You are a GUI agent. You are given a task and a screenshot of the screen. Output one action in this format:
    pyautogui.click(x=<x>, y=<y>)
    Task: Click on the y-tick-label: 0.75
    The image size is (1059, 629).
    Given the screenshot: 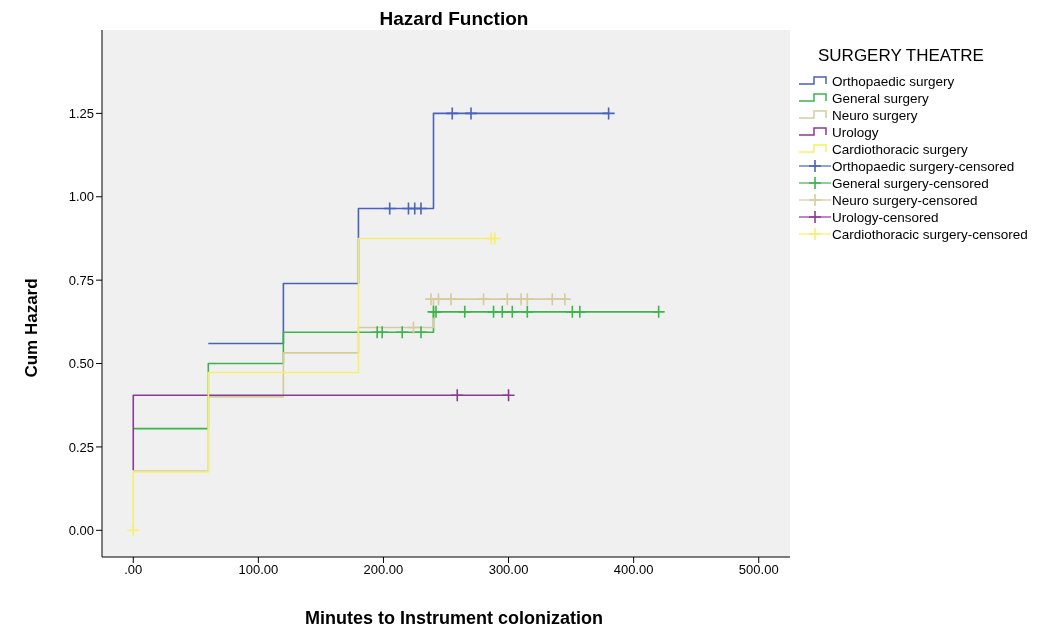 What is the action you would take?
    pyautogui.click(x=81, y=280)
    